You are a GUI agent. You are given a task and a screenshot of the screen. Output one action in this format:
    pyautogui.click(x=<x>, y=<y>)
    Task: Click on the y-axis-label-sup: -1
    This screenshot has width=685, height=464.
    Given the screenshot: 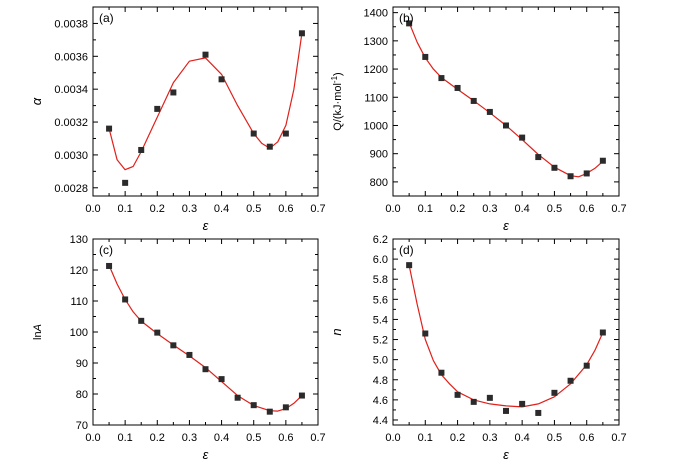 What is the action you would take?
    pyautogui.click(x=334, y=79)
    